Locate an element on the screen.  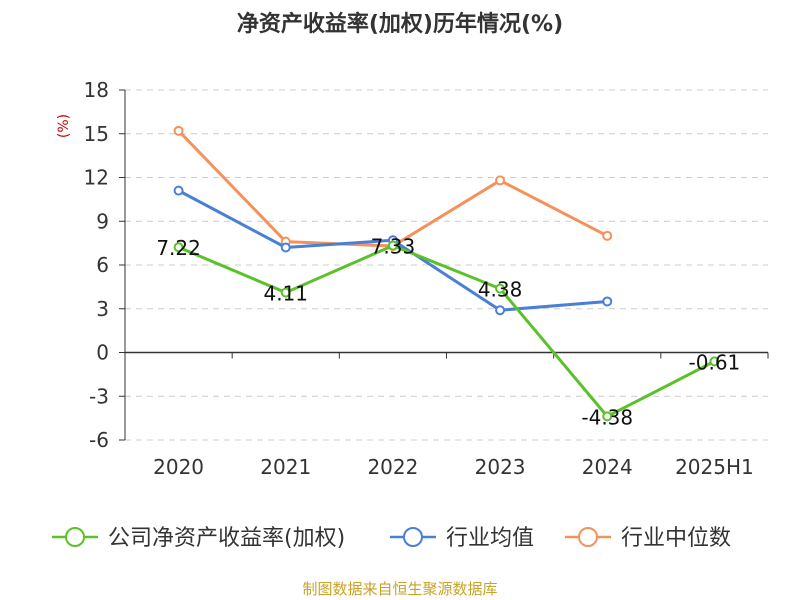
y-tick-label: 3 is located at coordinates (102, 309).